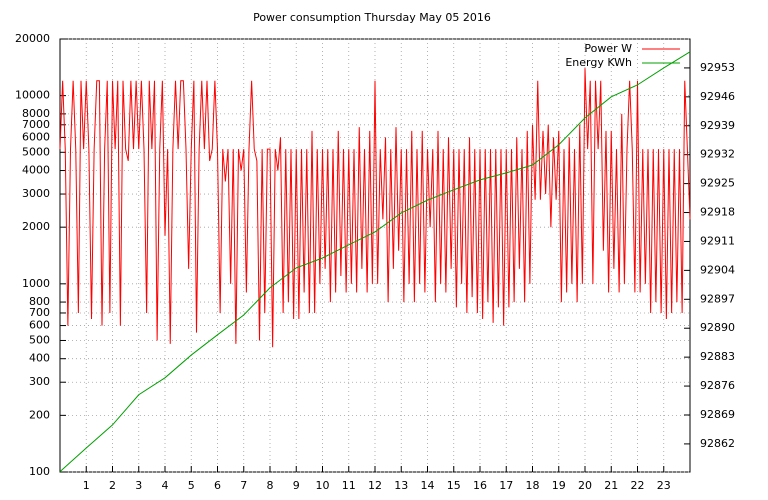 The image size is (768, 500). Describe the element at coordinates (36, 226) in the screenshot. I see `y-tick-label: 2000` at that location.